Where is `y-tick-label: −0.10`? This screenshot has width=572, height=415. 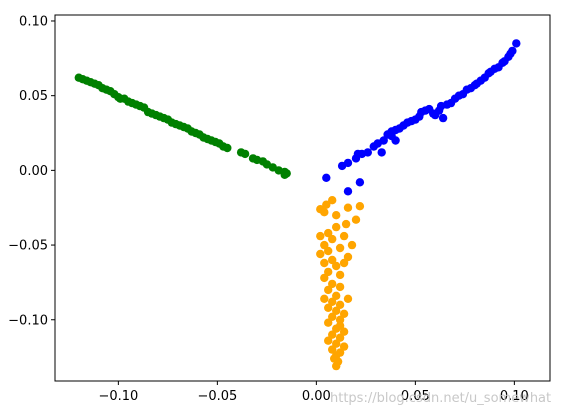 y-tick-label: −0.10 is located at coordinates (28, 320).